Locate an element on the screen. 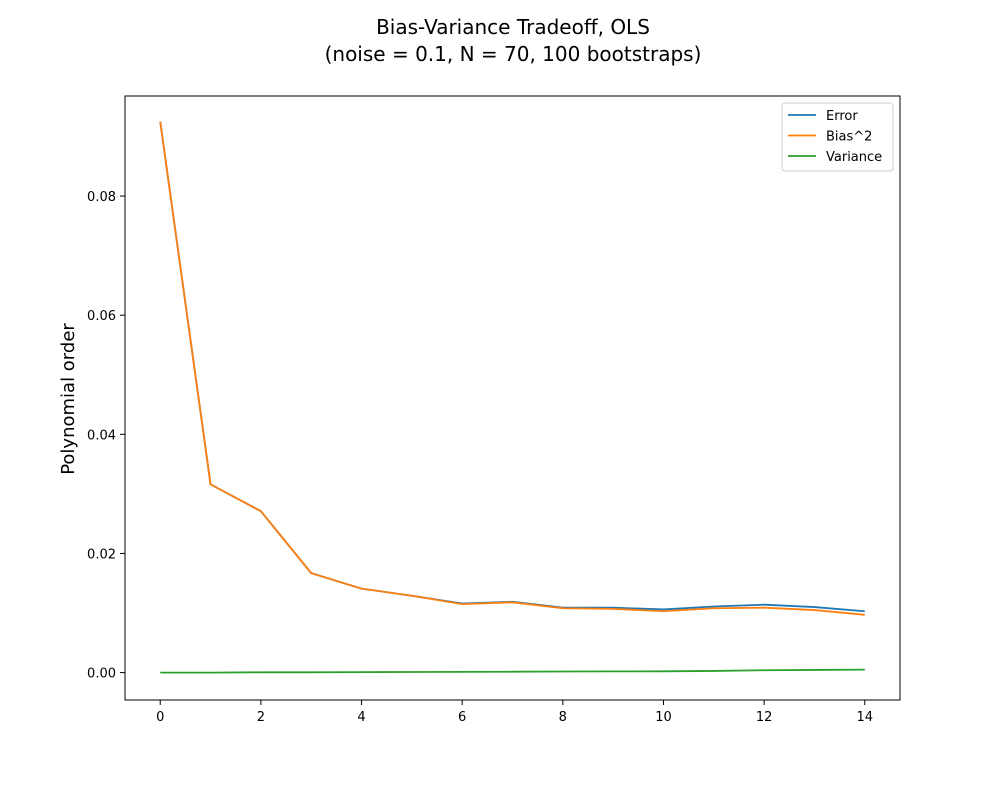 This screenshot has width=1000, height=800. legend-label-variance: Variance is located at coordinates (854, 157).